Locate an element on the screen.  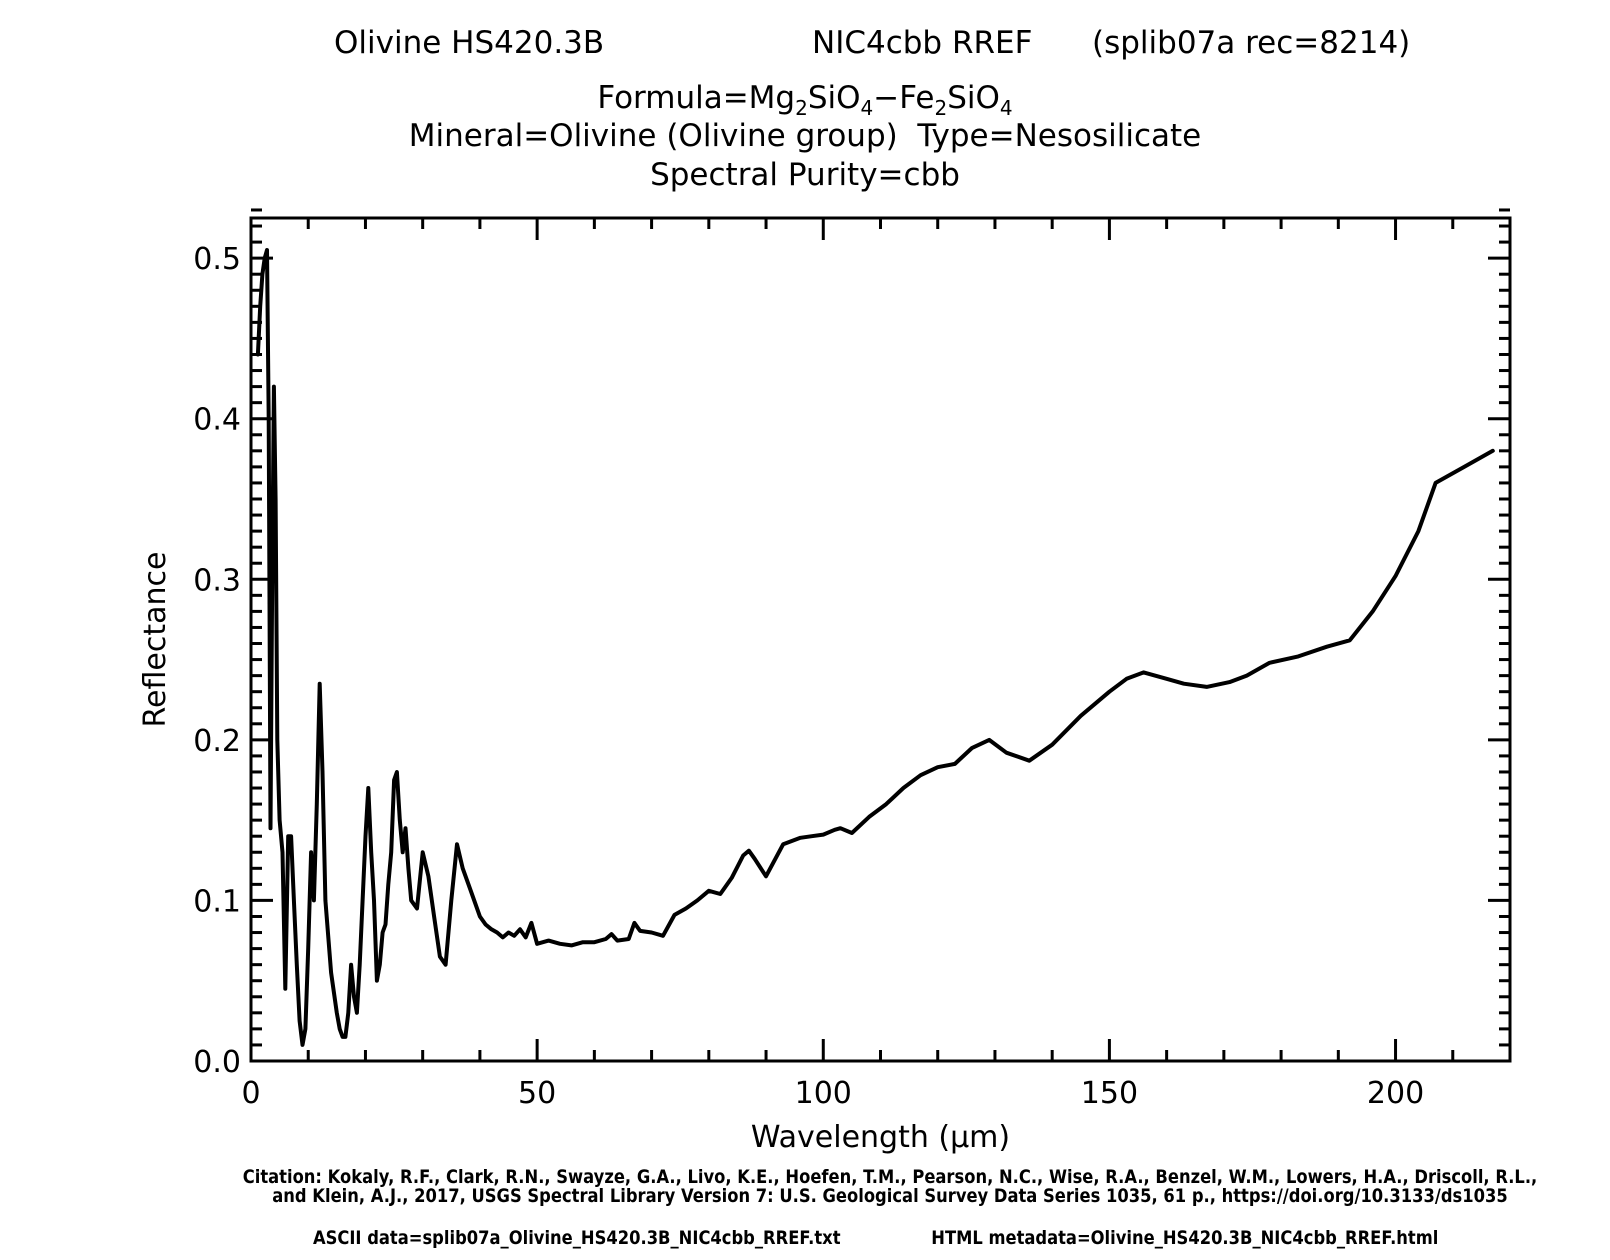
formula-line: Formula=Mg2SiO4−Fe2SiO4 is located at coordinates (805, 100).